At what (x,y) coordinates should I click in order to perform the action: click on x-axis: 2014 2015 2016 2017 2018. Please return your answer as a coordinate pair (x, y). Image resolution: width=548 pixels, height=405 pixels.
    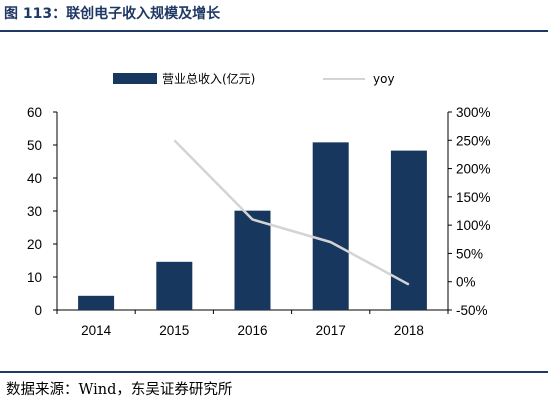
    Looking at the image, I should click on (252, 323).